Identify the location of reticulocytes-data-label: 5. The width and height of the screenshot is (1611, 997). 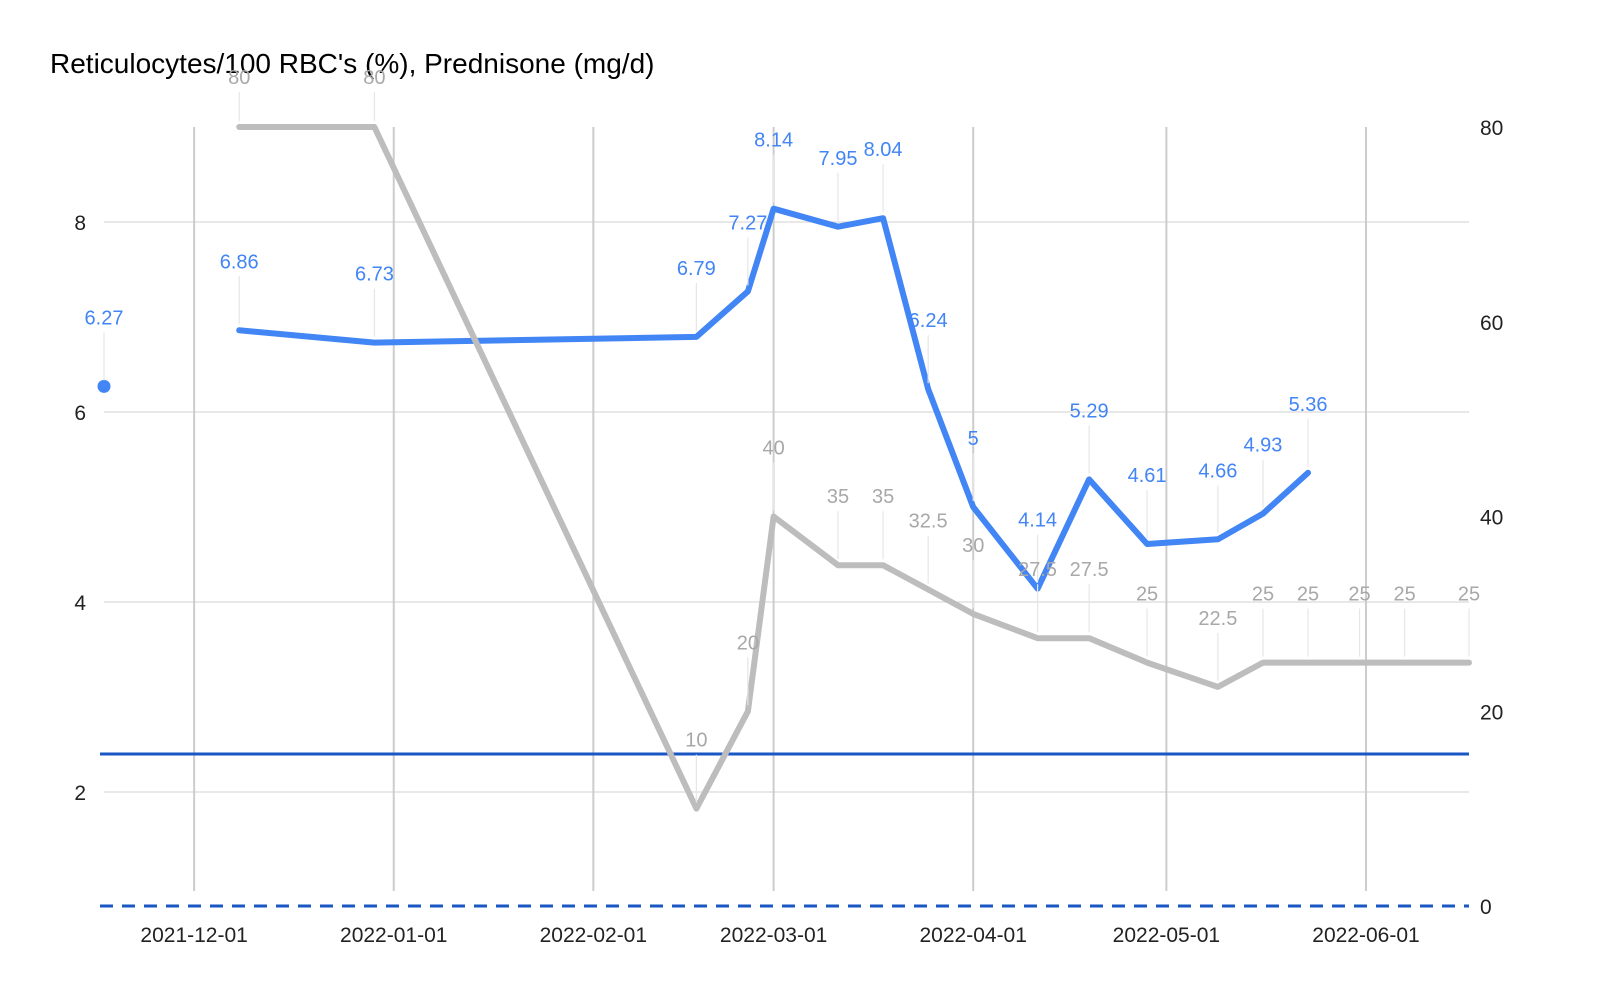
(973, 439).